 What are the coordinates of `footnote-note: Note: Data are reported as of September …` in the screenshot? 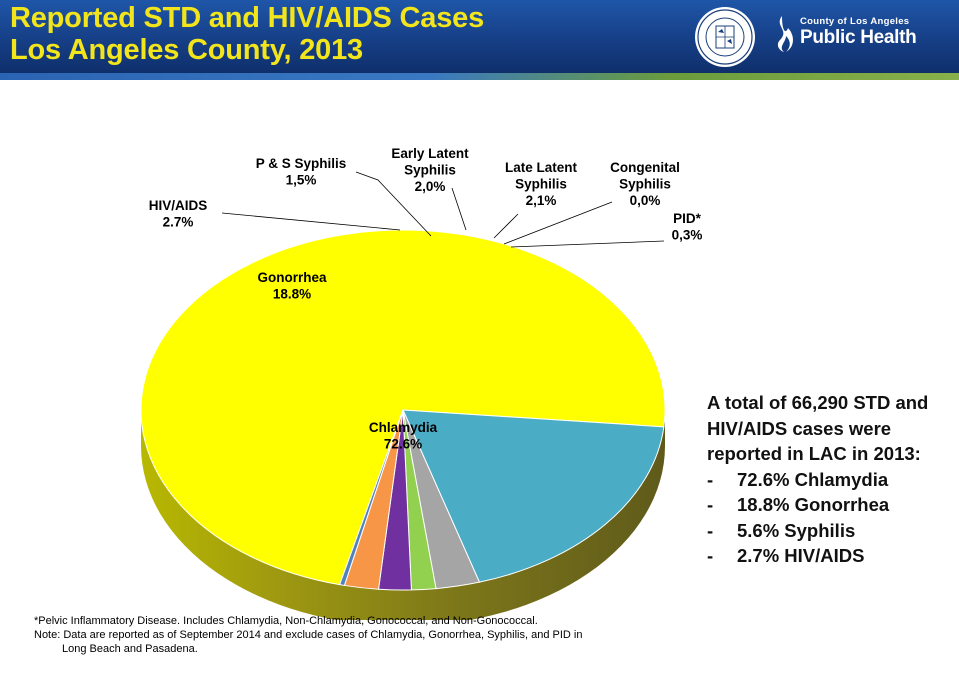 It's located at (308, 635).